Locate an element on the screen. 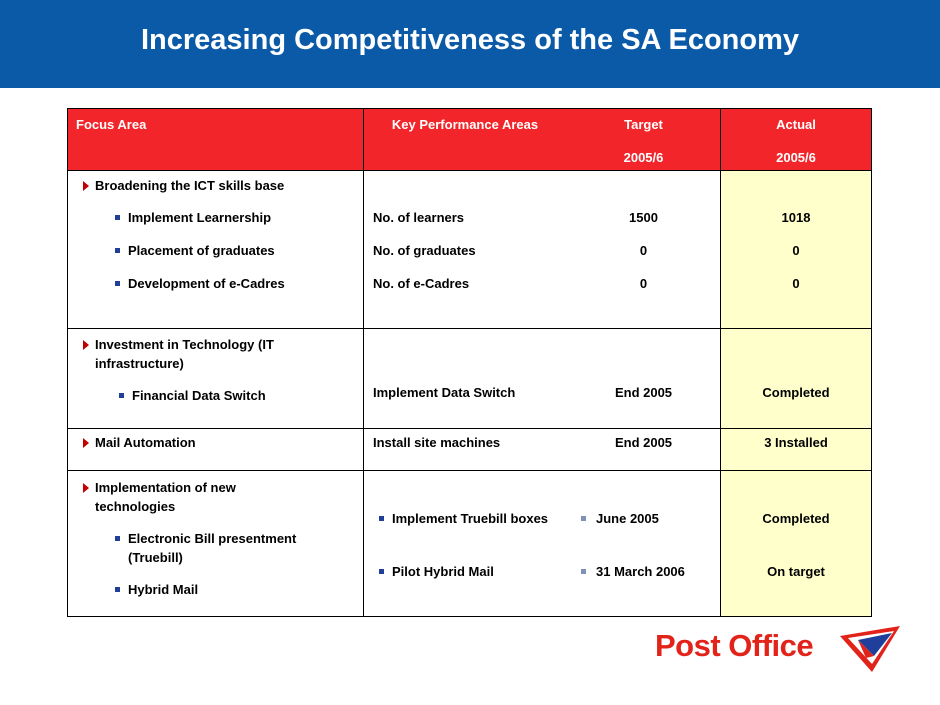  header-band is located at coordinates (470, 44).